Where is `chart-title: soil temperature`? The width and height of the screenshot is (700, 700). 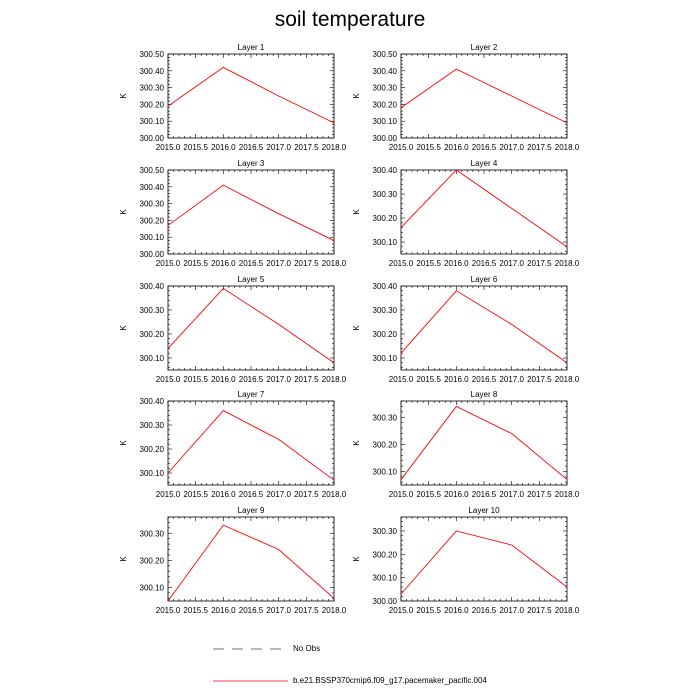 chart-title: soil temperature is located at coordinates (350, 19).